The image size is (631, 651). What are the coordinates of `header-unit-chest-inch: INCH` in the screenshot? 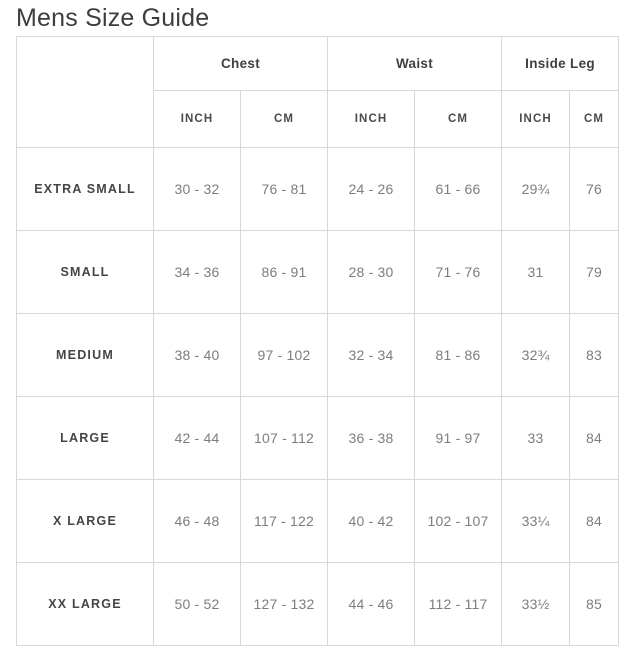 It's located at (197, 119).